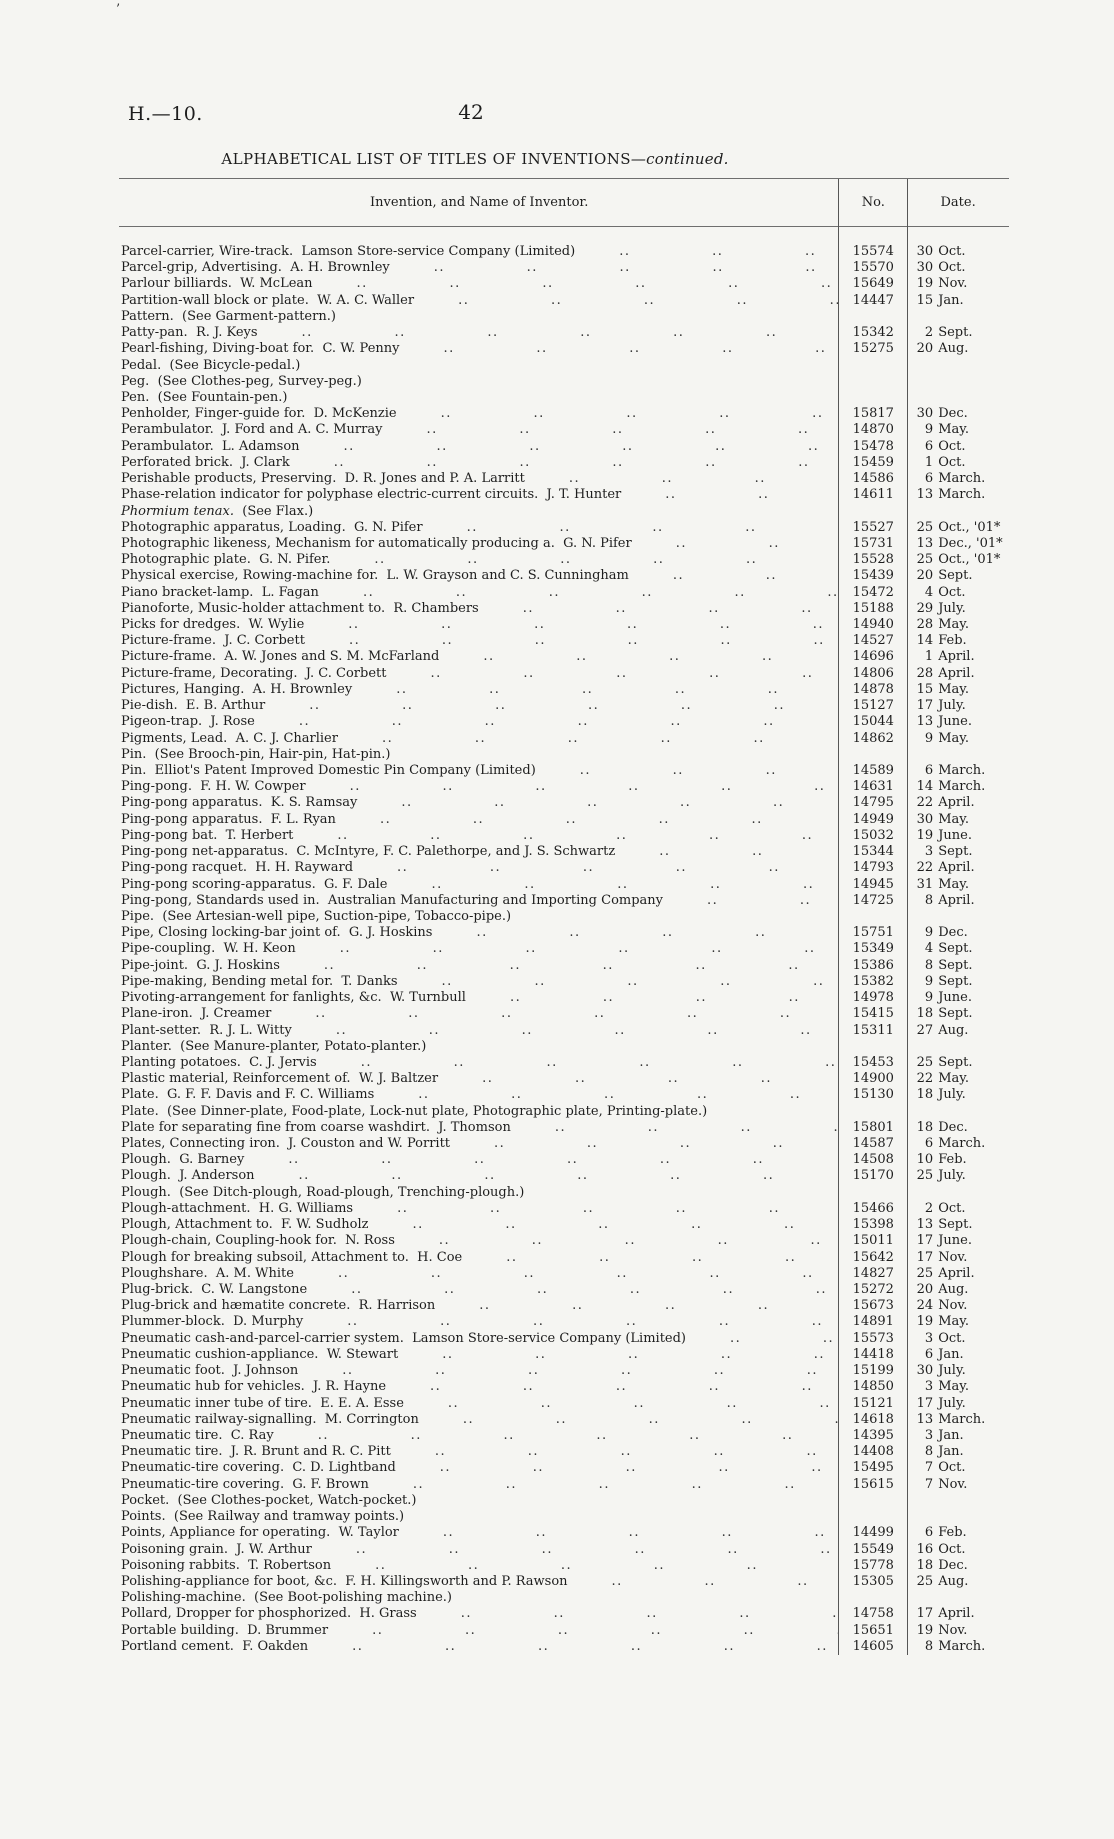  I want to click on invention-title: Pen. (See Fountain-pen.), so click(204, 397).